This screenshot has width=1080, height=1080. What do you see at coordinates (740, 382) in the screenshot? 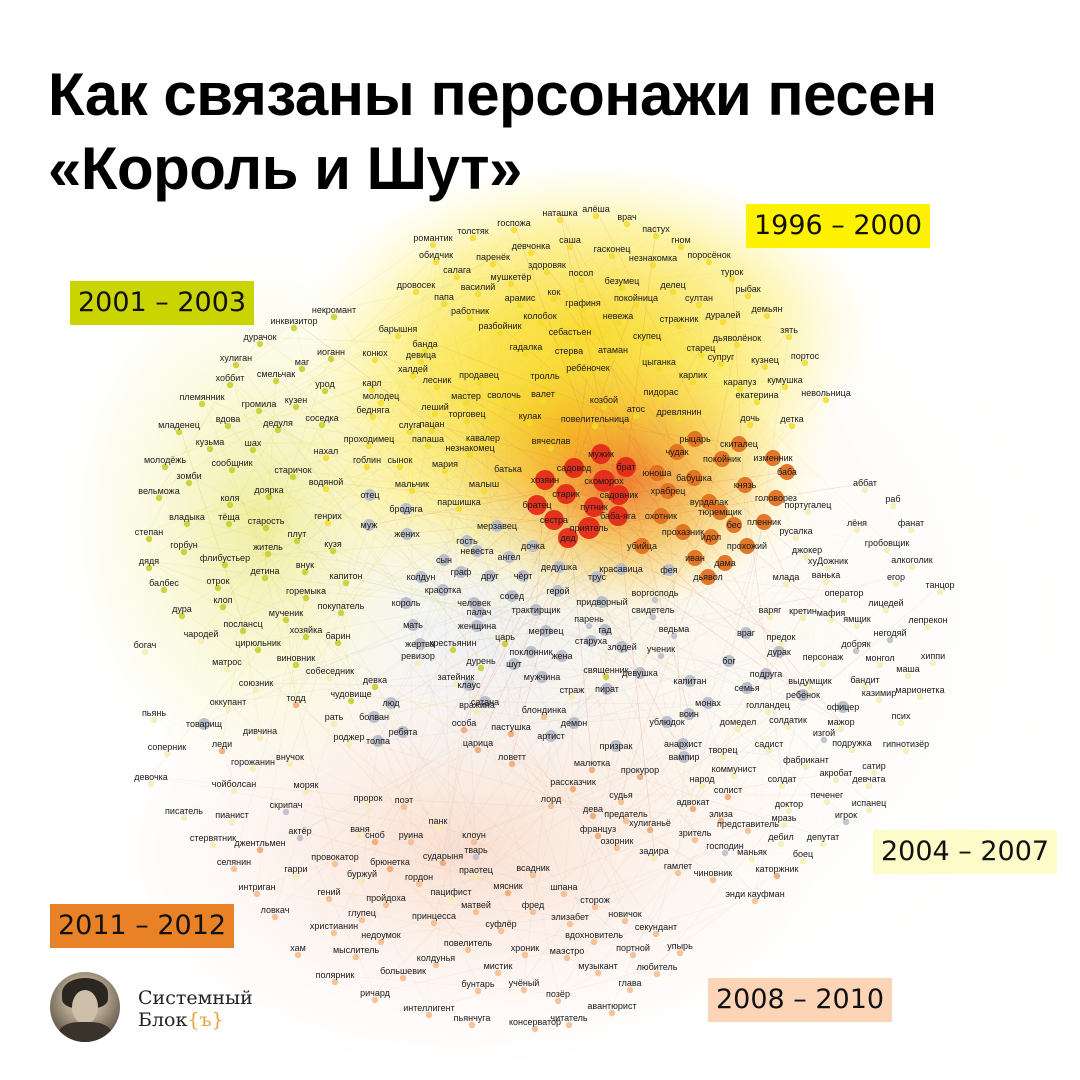
I see `node-label: карапуз` at bounding box center [740, 382].